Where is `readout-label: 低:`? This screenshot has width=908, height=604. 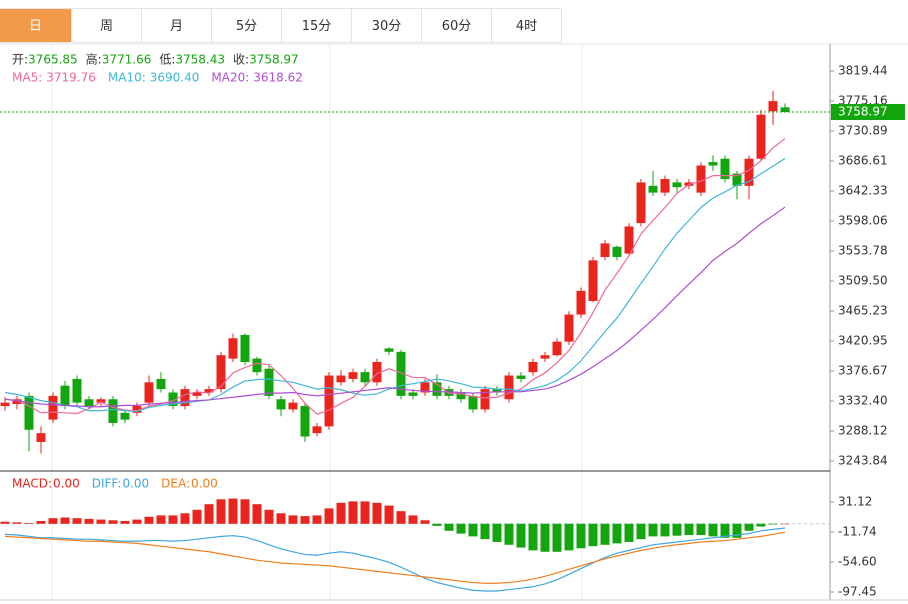
readout-label: 低: is located at coordinates (167, 60).